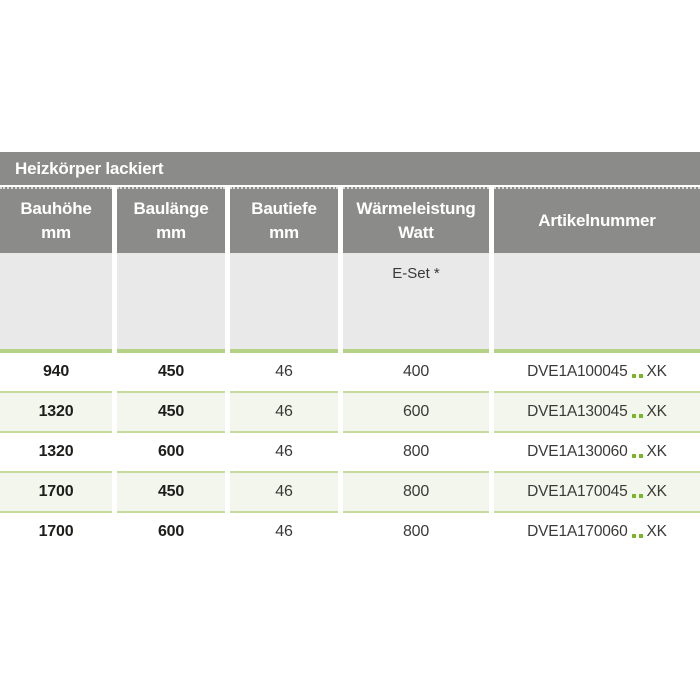 This screenshot has width=700, height=700. Describe the element at coordinates (416, 220) in the screenshot. I see `col-header-waermeleistung: Wärmeleistung Watt` at that location.